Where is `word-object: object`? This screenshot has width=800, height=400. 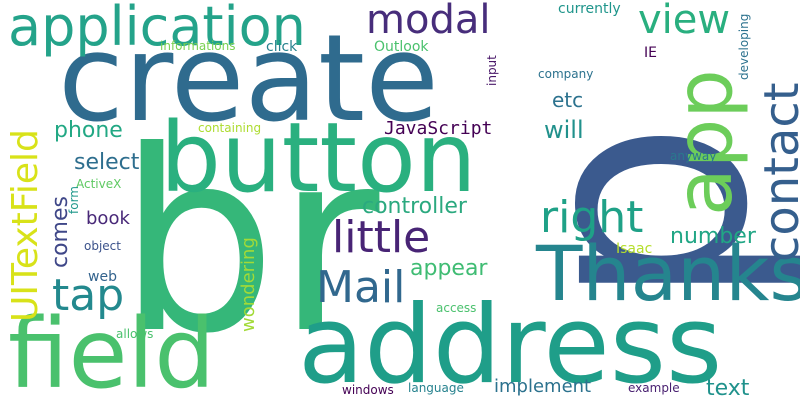
word-object: object is located at coordinates (102, 246).